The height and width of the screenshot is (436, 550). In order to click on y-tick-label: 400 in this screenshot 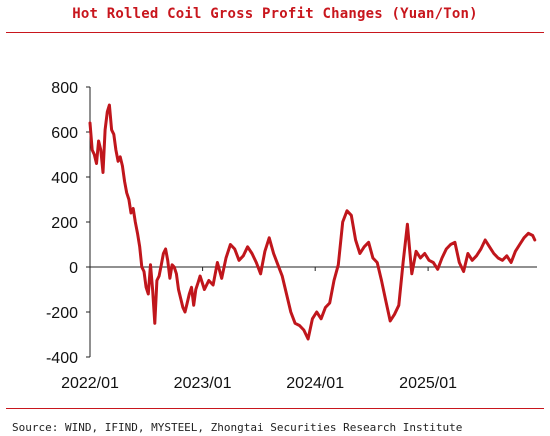, I will do `click(64, 178)`.